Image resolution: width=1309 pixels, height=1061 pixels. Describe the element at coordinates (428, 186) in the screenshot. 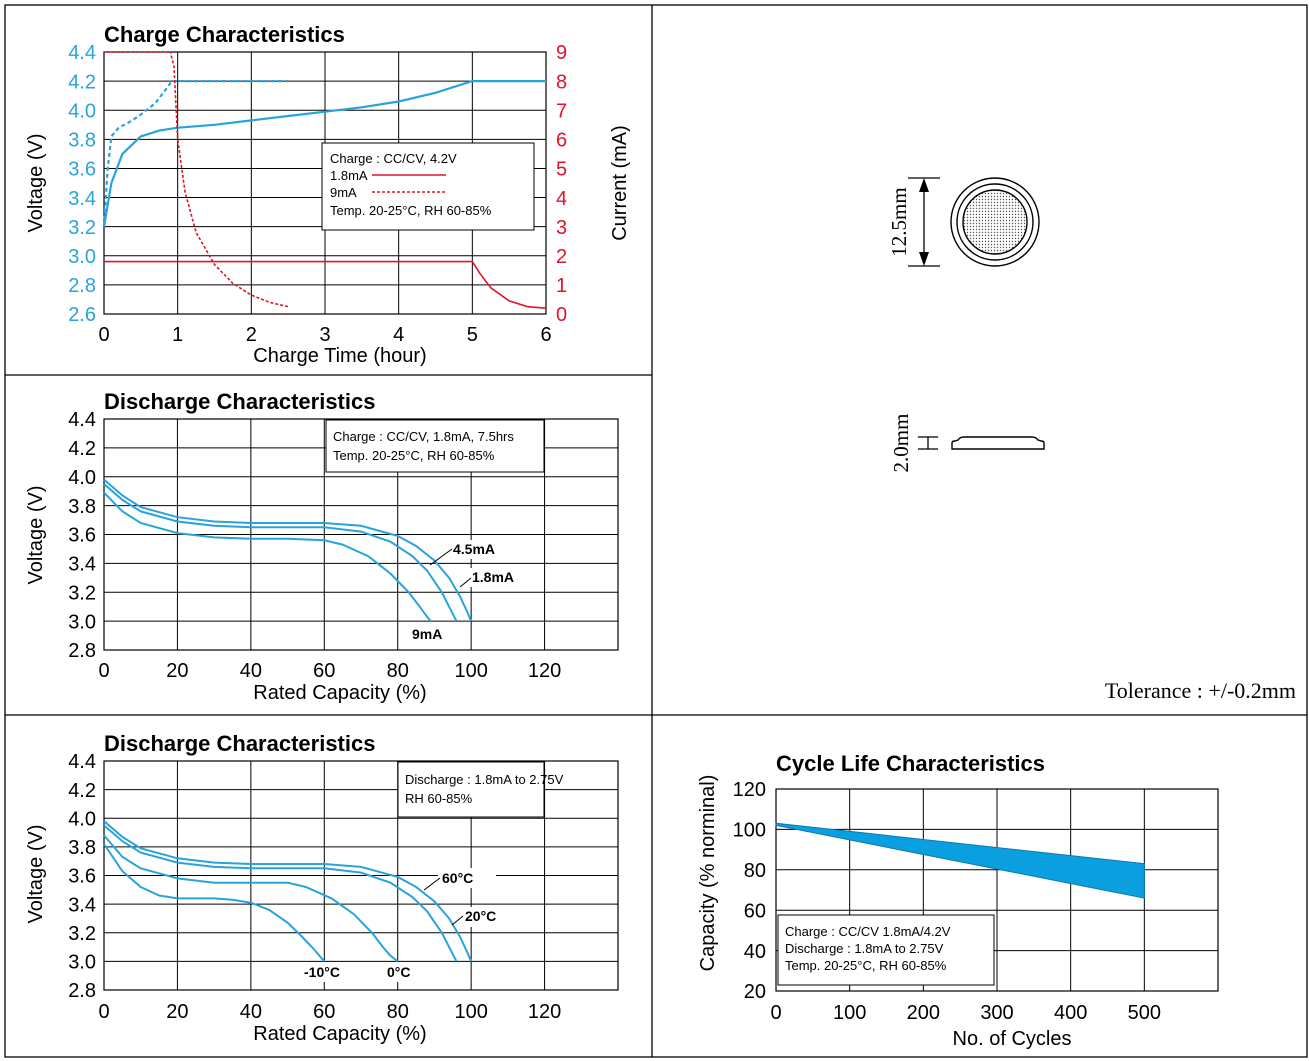

I see `charge-legend-background` at that location.